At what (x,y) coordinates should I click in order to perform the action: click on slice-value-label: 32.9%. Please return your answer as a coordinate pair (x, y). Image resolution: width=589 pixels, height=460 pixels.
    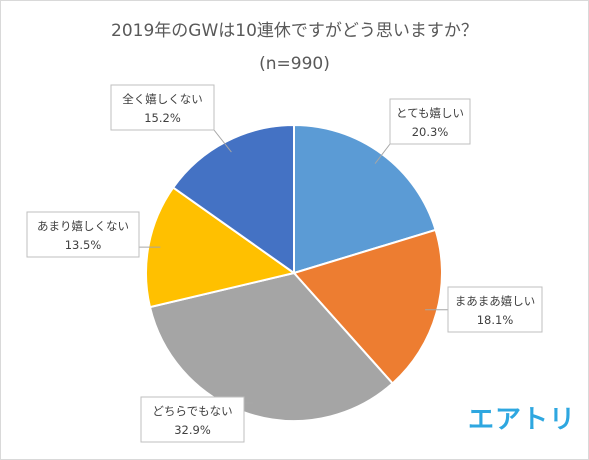
    Looking at the image, I should click on (192, 430).